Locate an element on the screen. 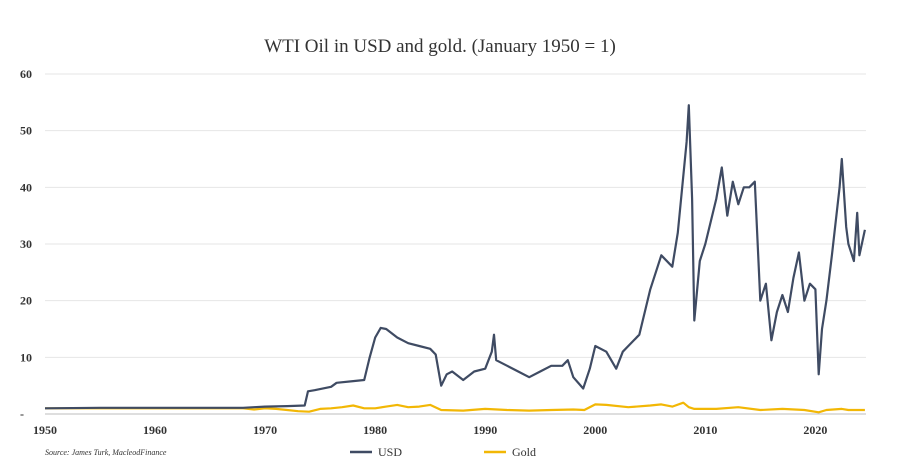 This screenshot has height=465, width=900. y-tick-label: 30 is located at coordinates (26, 244).